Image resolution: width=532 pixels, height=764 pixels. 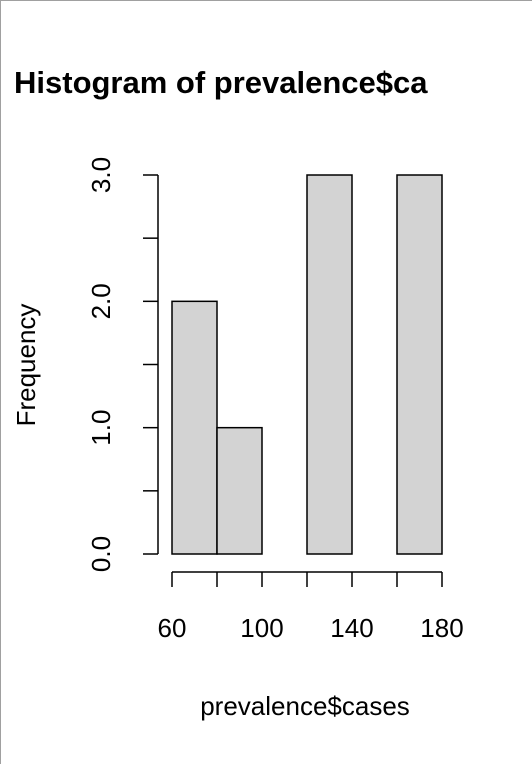 I want to click on y-tick-label: 3.0, so click(x=101, y=175).